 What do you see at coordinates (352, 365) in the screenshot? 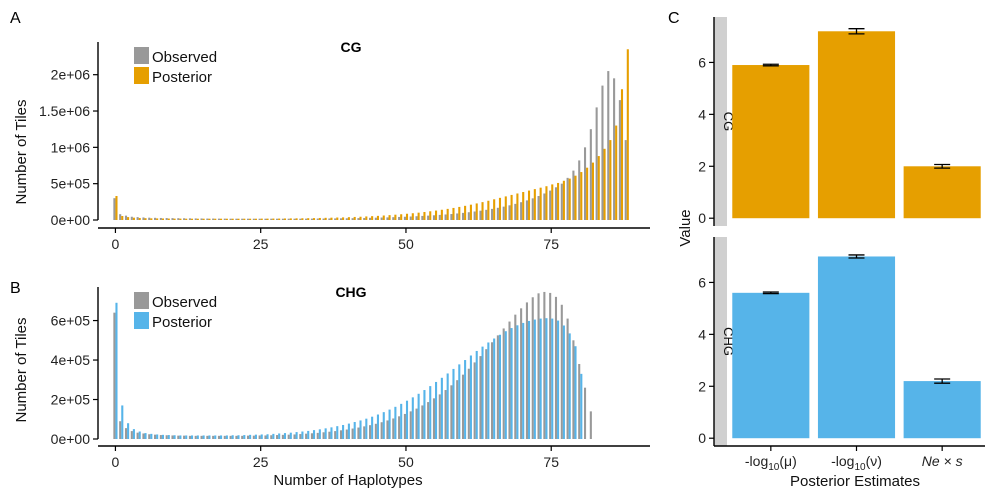
I see `chart-b-bars` at bounding box center [352, 365].